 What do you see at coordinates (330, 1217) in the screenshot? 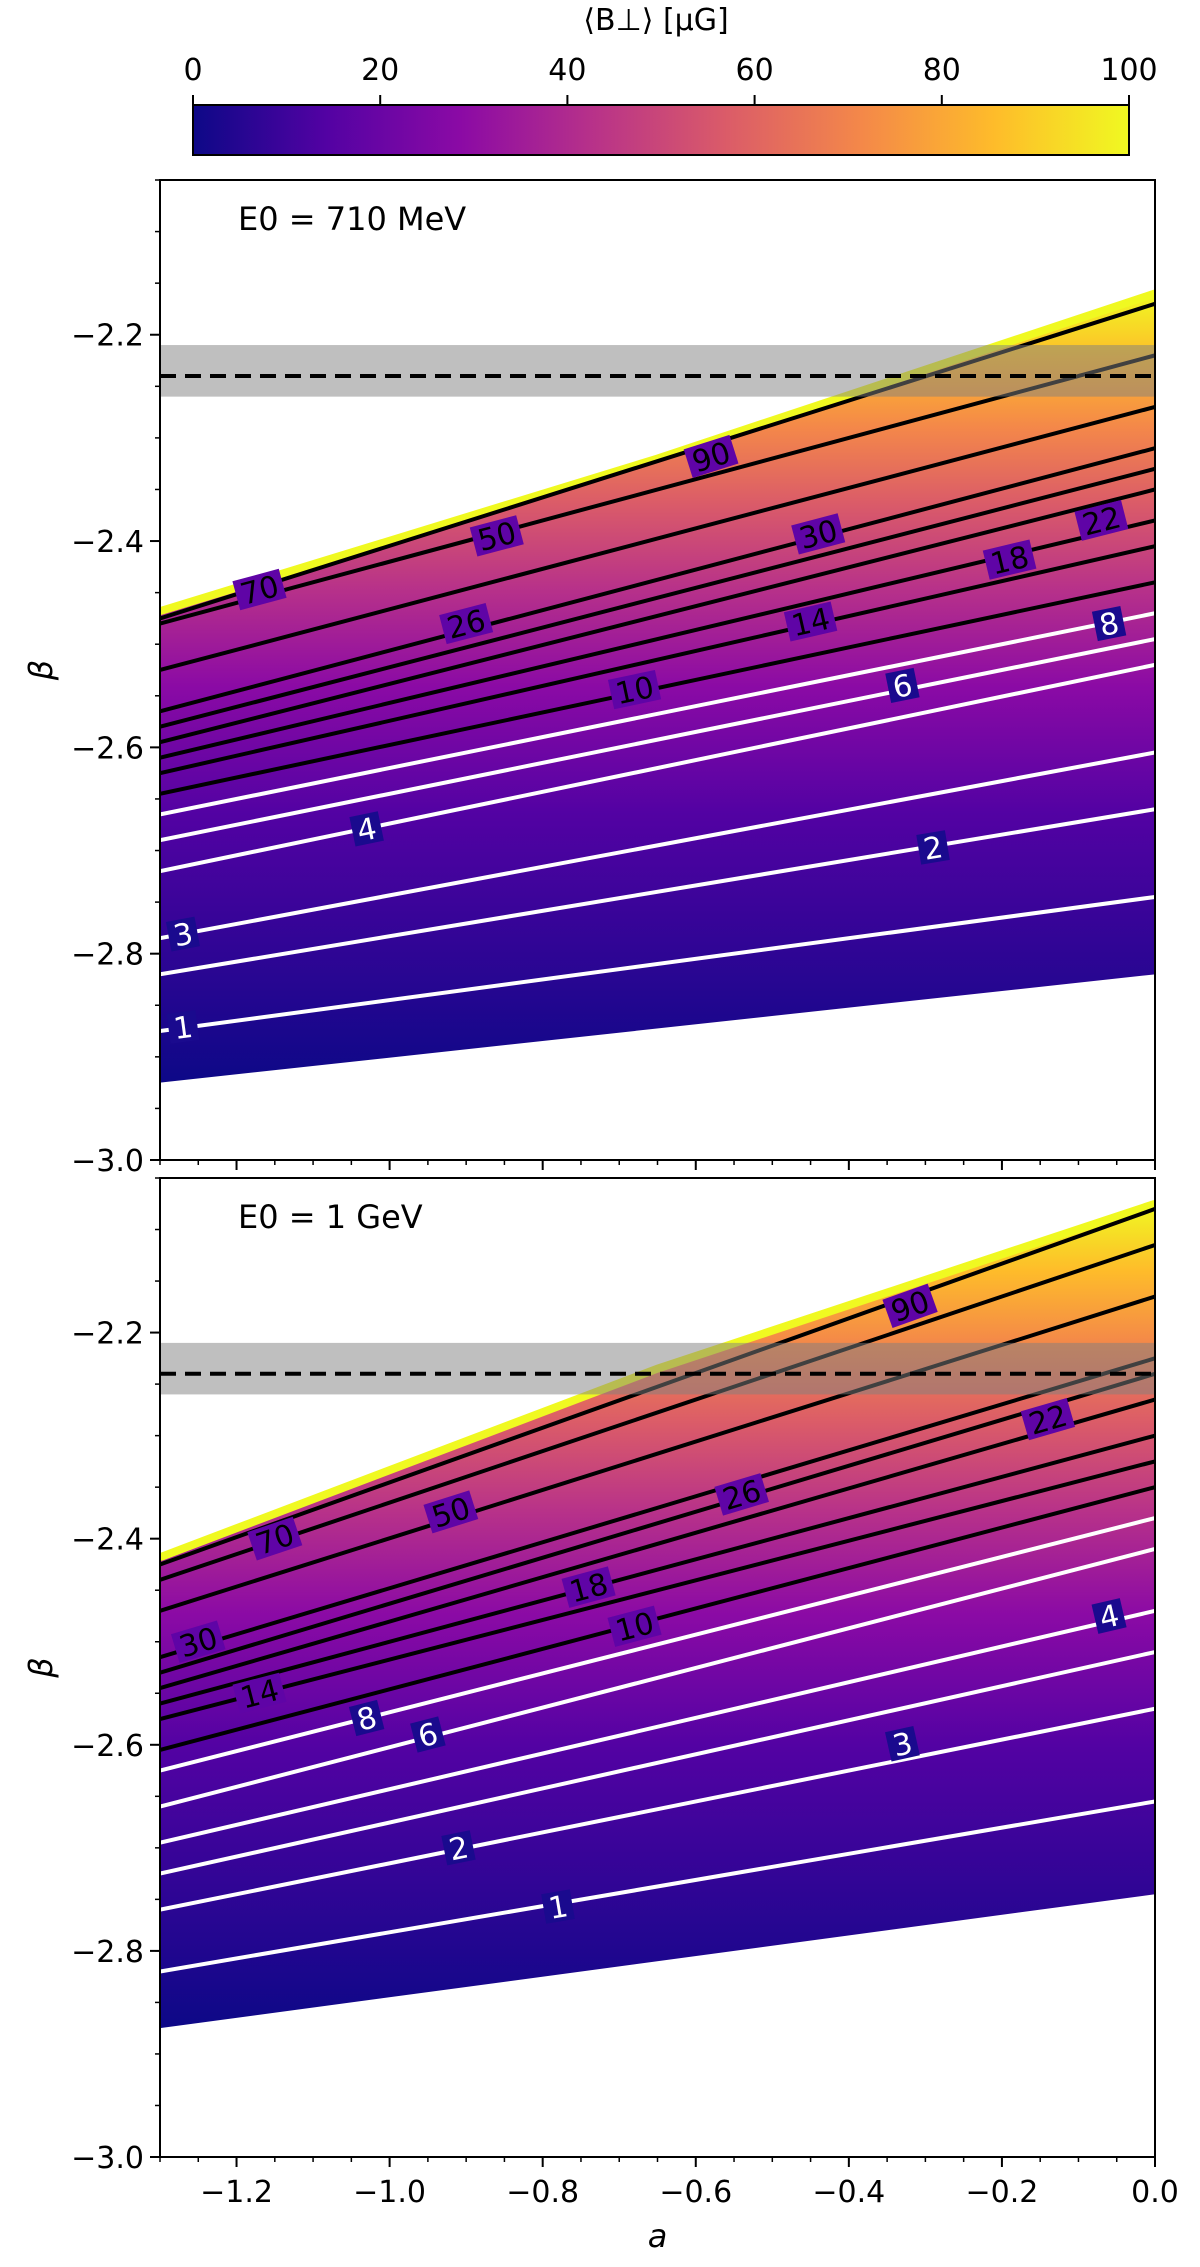
I see `panel-annotation: E0 = 1 GeV` at bounding box center [330, 1217].